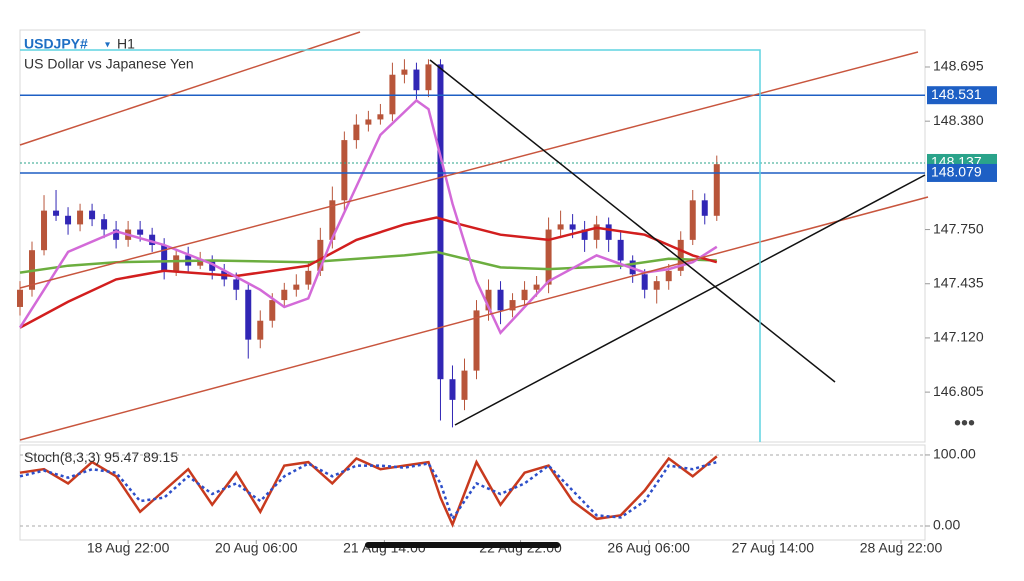  I want to click on stoch-frame, so click(472, 492).